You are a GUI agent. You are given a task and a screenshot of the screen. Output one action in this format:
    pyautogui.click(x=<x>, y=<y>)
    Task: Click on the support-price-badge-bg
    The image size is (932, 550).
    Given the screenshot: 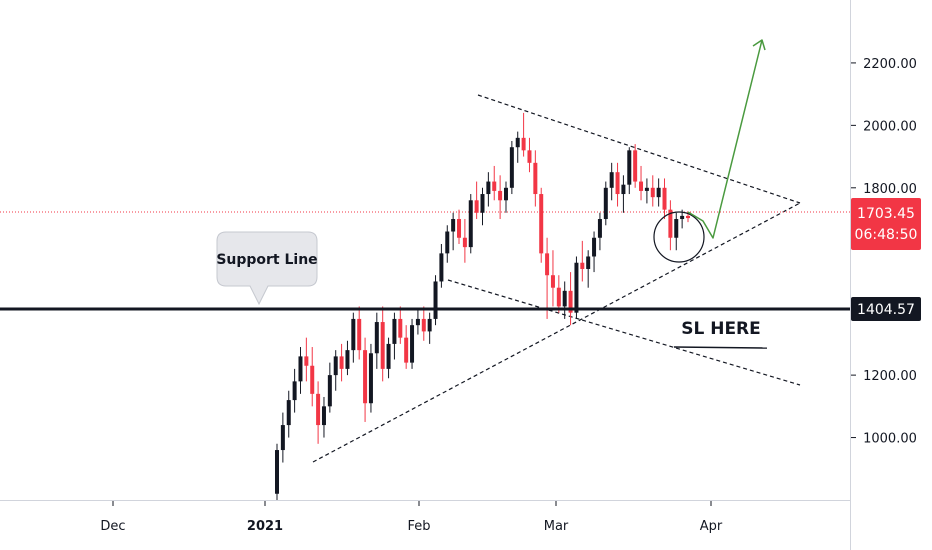 What is the action you would take?
    pyautogui.click(x=886, y=309)
    